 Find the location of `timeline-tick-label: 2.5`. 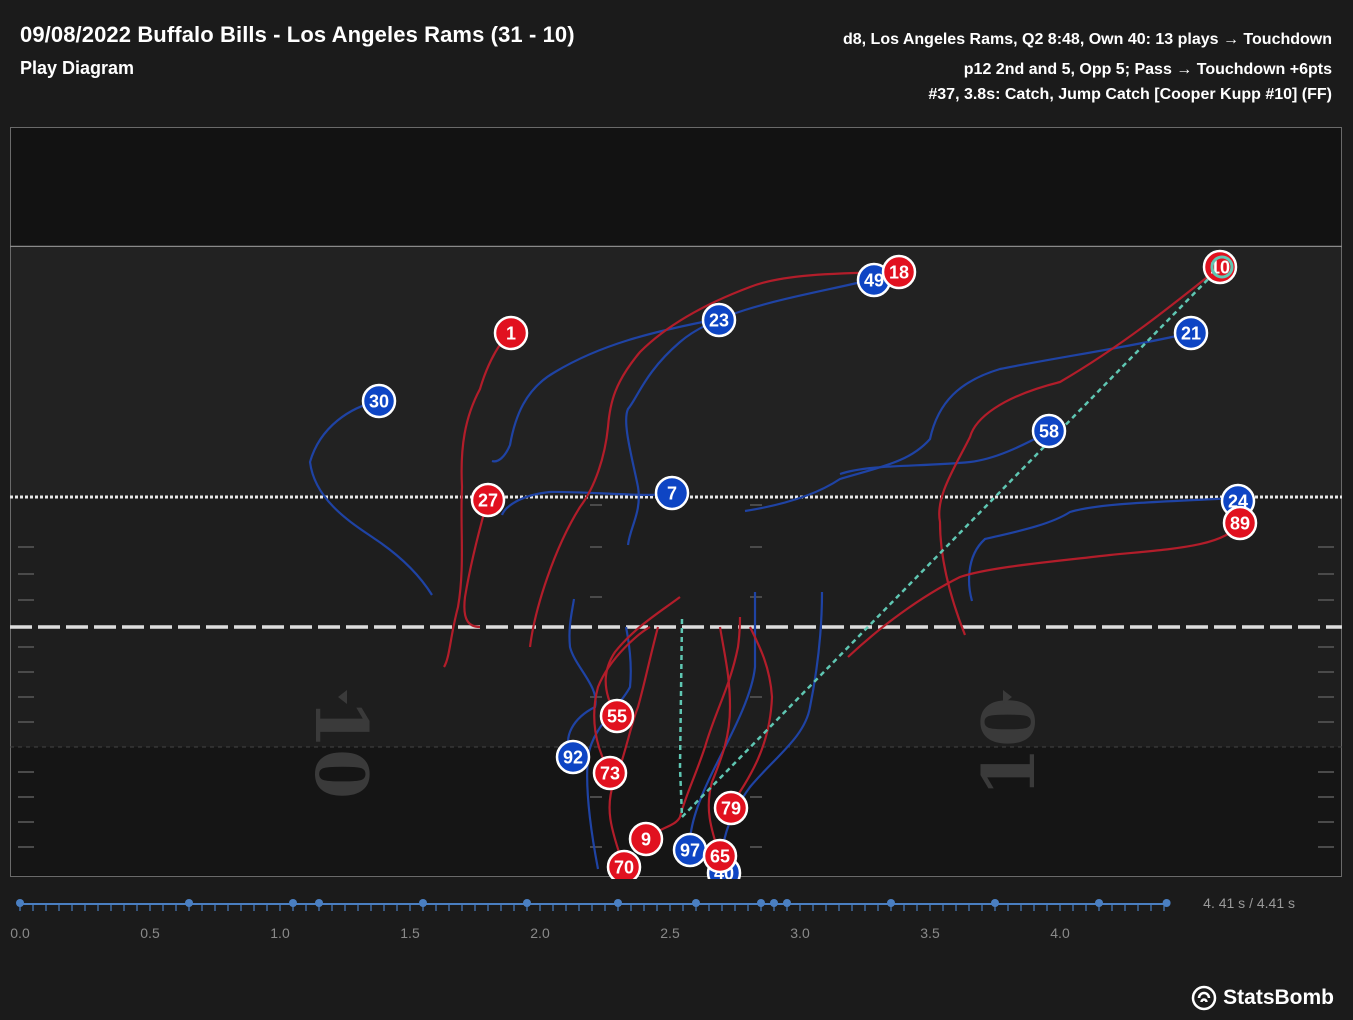

timeline-tick-label: 2.5 is located at coordinates (670, 933).